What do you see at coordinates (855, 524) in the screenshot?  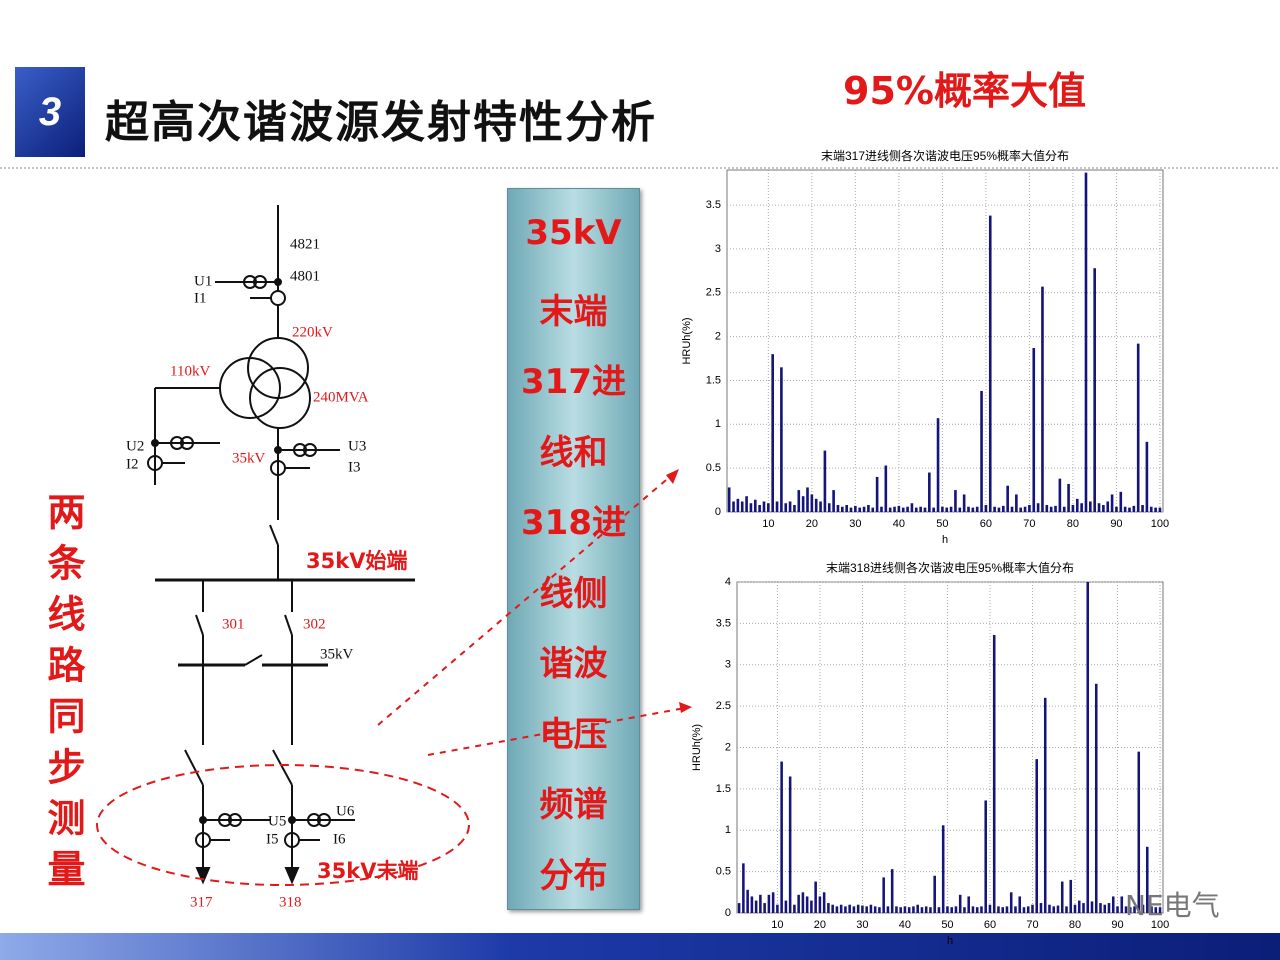 I see `x-tick-label: 30` at bounding box center [855, 524].